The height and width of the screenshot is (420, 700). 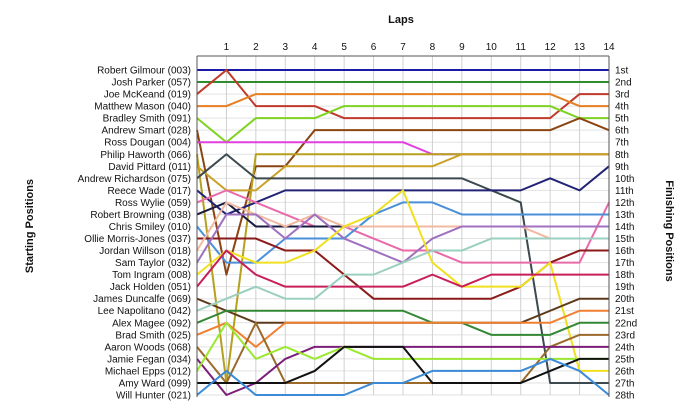 I want to click on finishing-position-label: 23rd, so click(x=625, y=335).